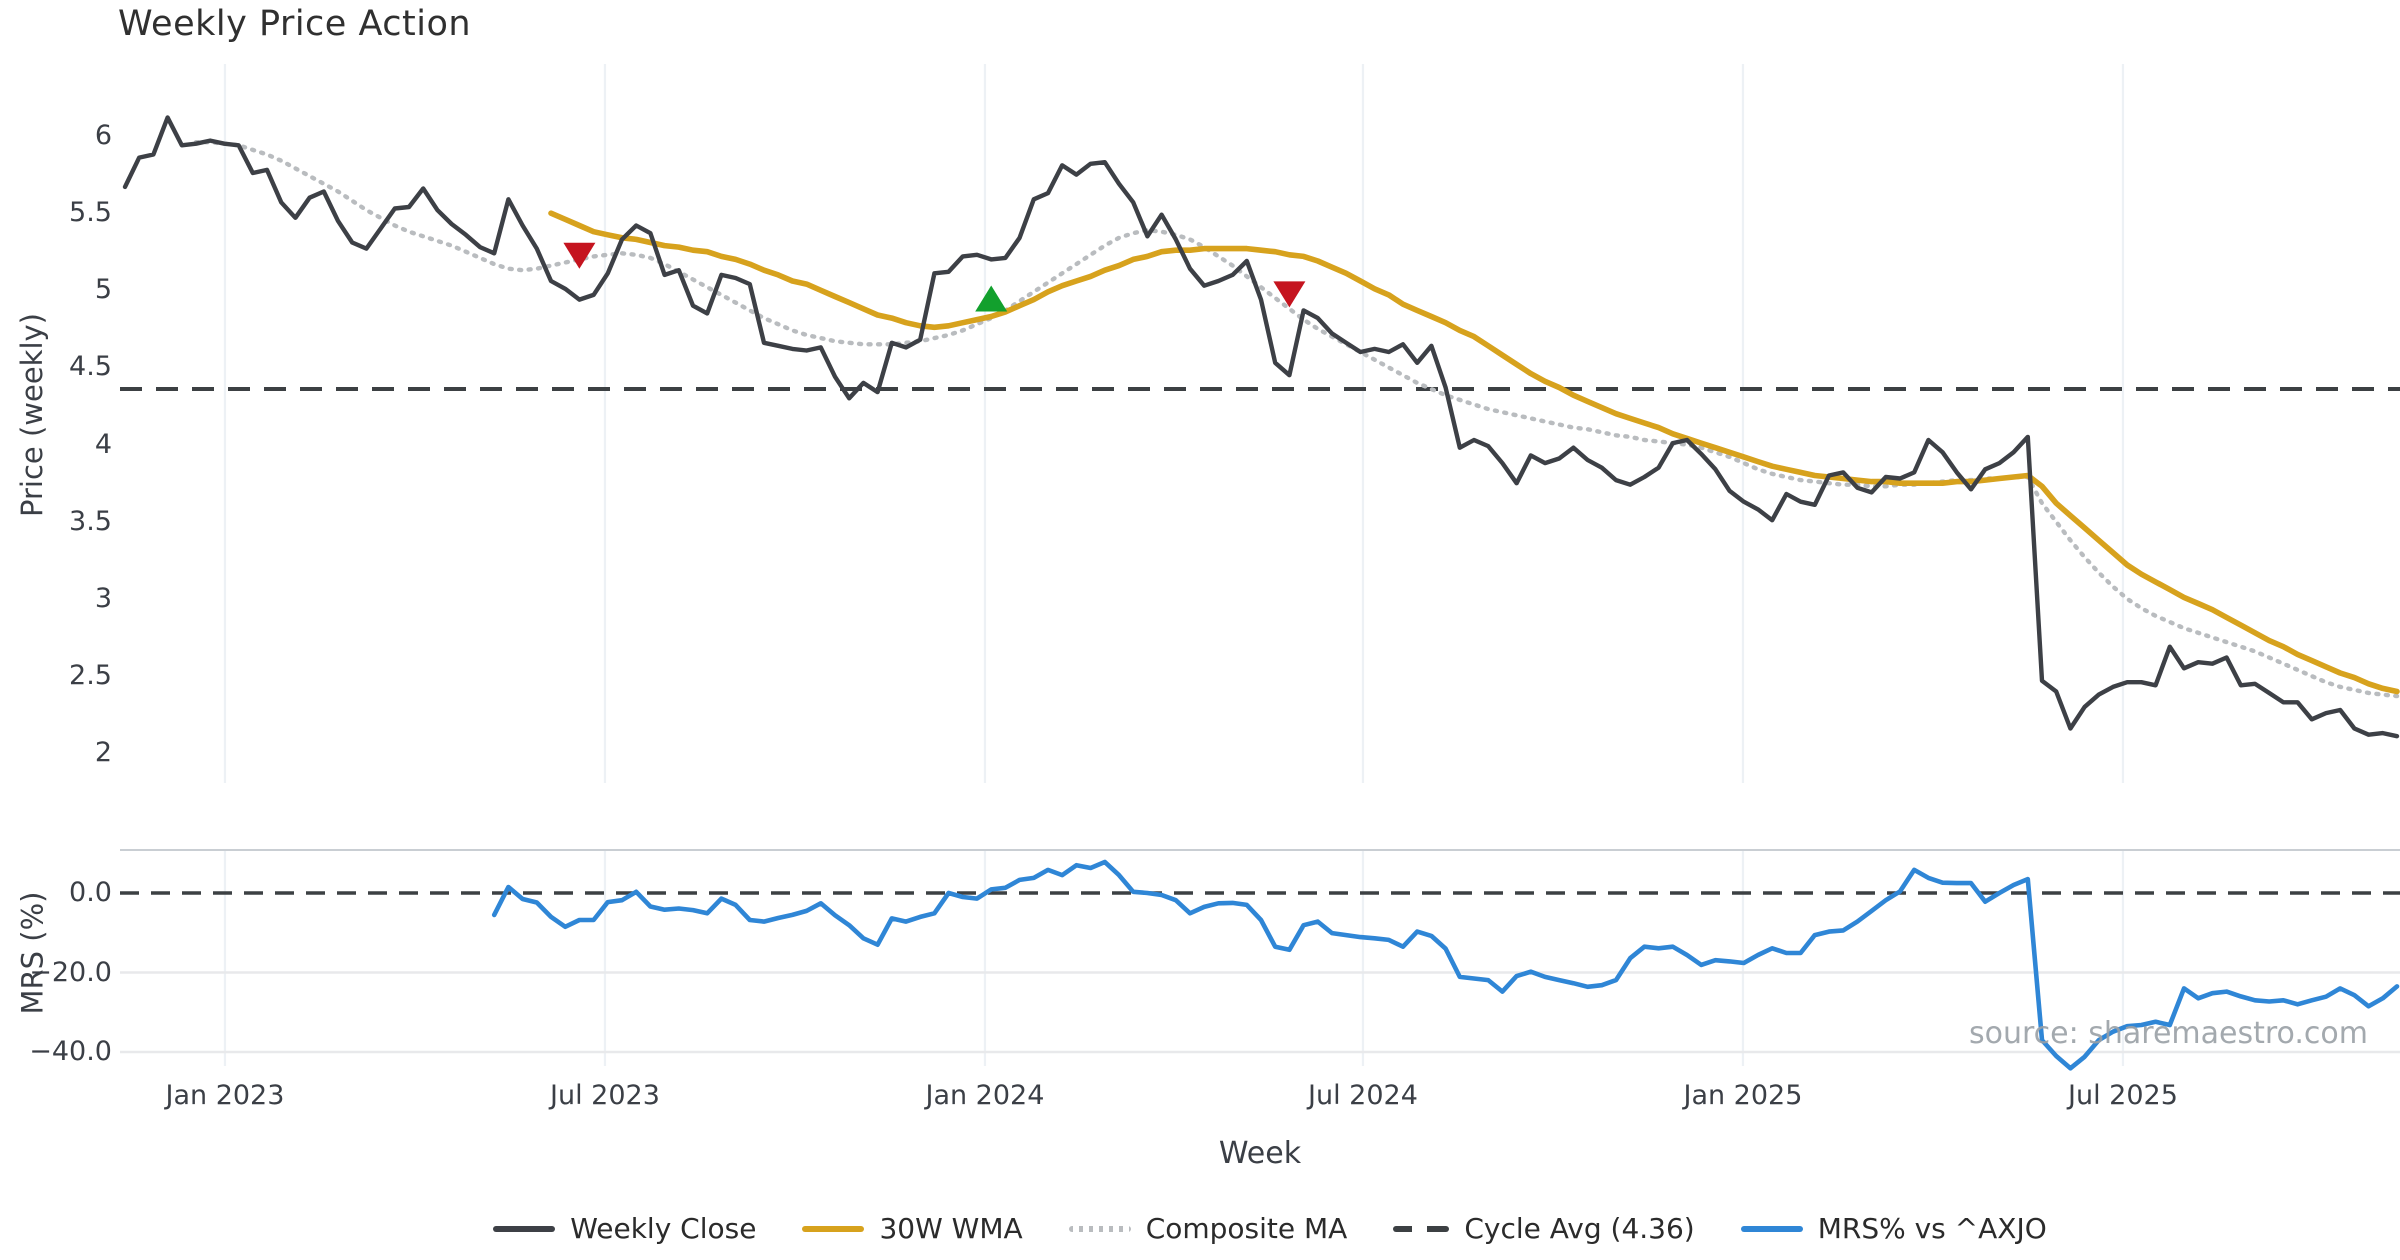 This screenshot has height=1260, width=2400. I want to click on x-tick: Jan 2024, so click(985, 1095).